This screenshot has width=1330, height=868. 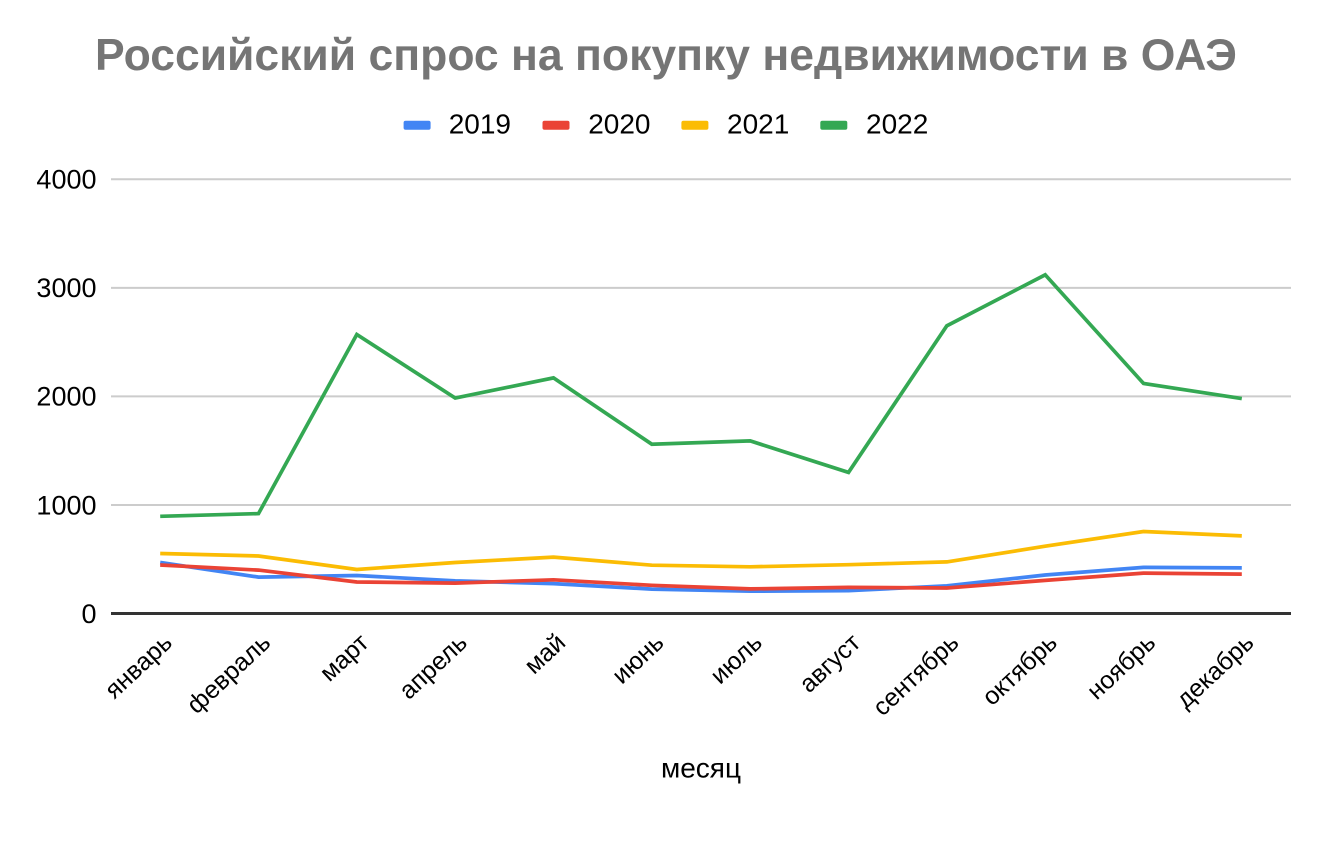 I want to click on svg-text: 1000, so click(x=66, y=505).